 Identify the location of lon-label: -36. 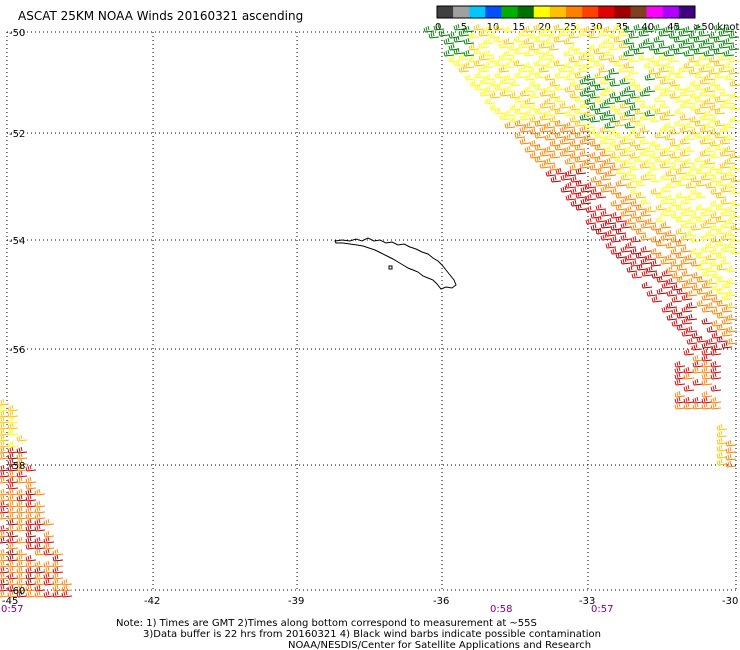
(441, 601).